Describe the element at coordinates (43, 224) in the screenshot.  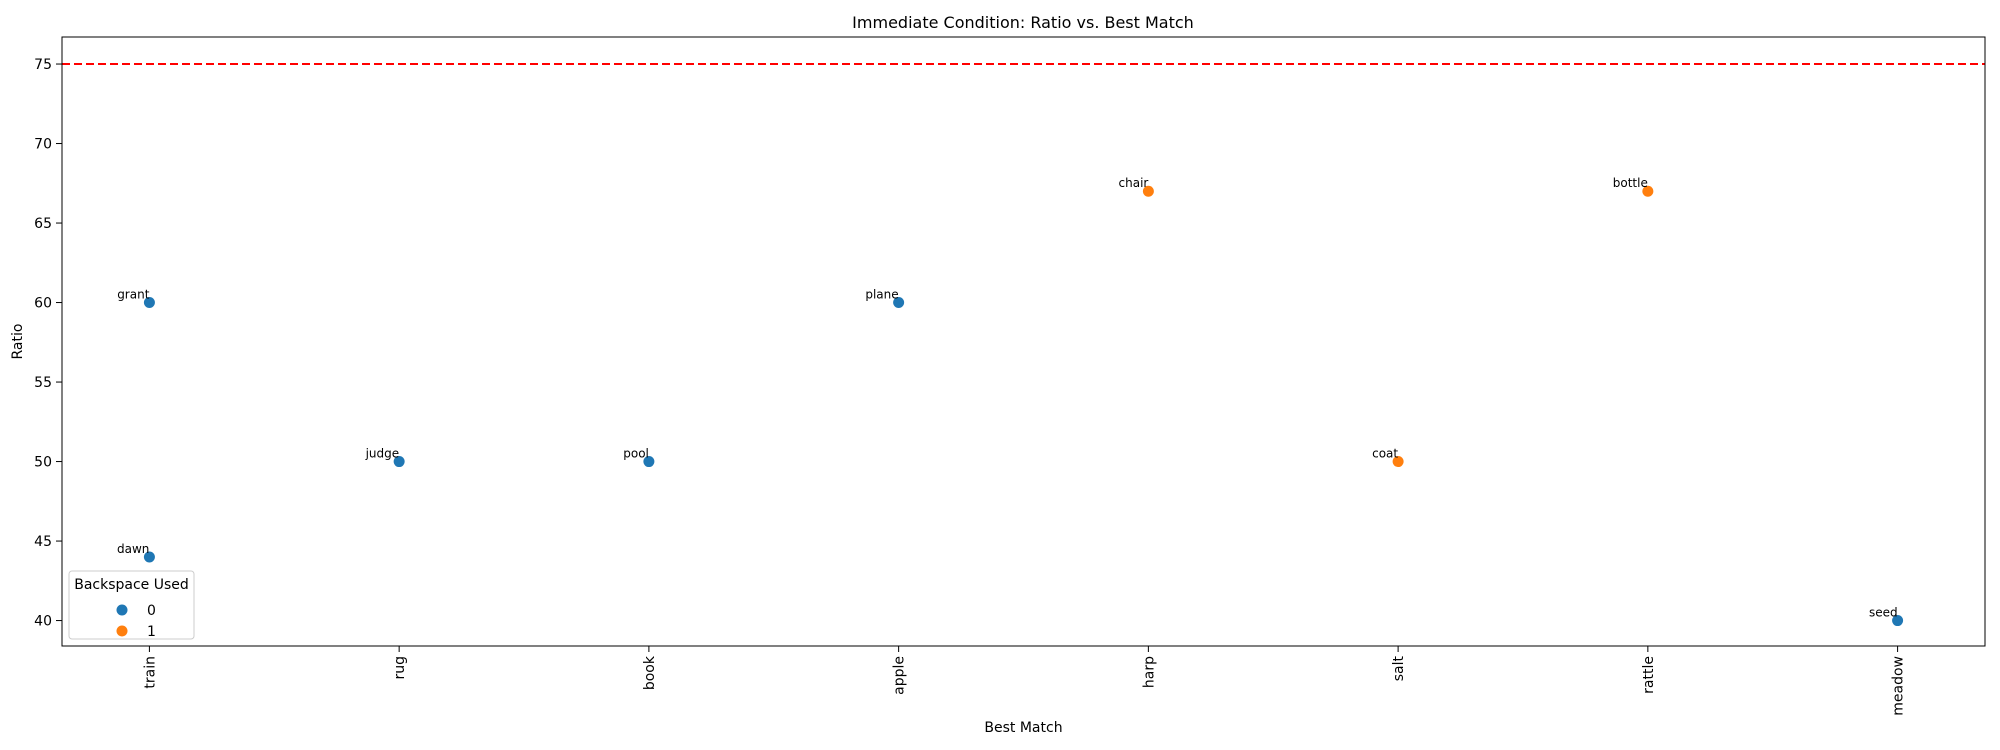
I see `y-tick-label: 65` at that location.